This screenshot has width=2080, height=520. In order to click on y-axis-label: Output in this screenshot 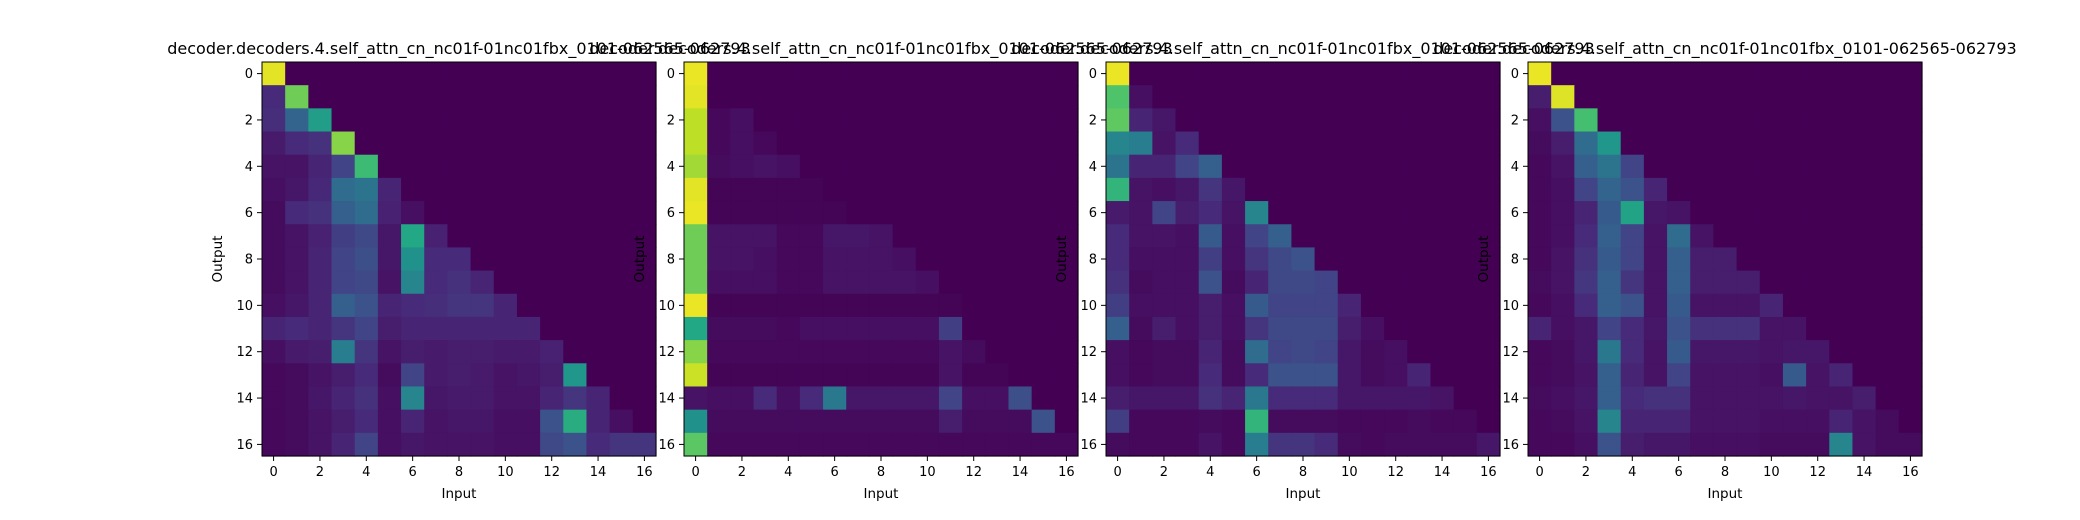, I will do `click(1484, 259)`.